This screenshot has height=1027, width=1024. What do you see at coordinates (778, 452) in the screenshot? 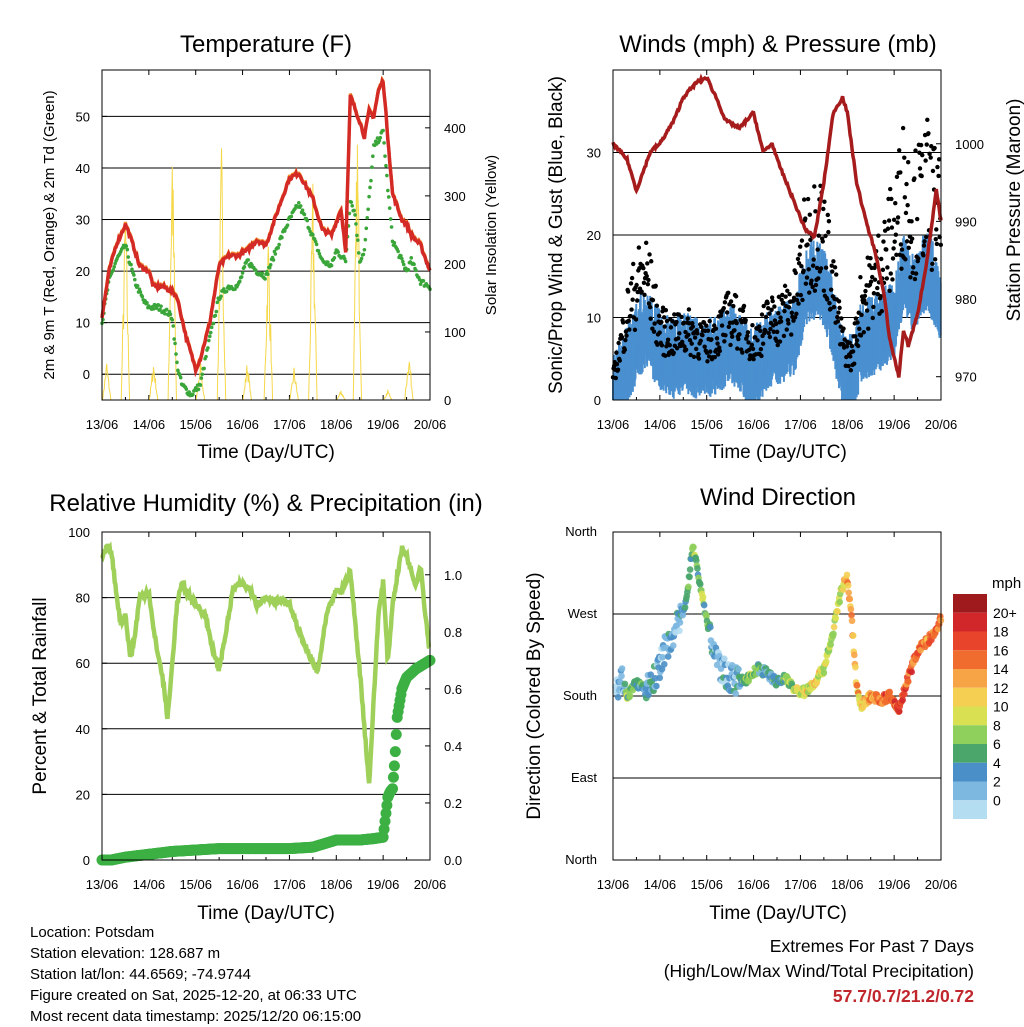
I see `winds-xlabel: Time (Day/UTC)` at bounding box center [778, 452].